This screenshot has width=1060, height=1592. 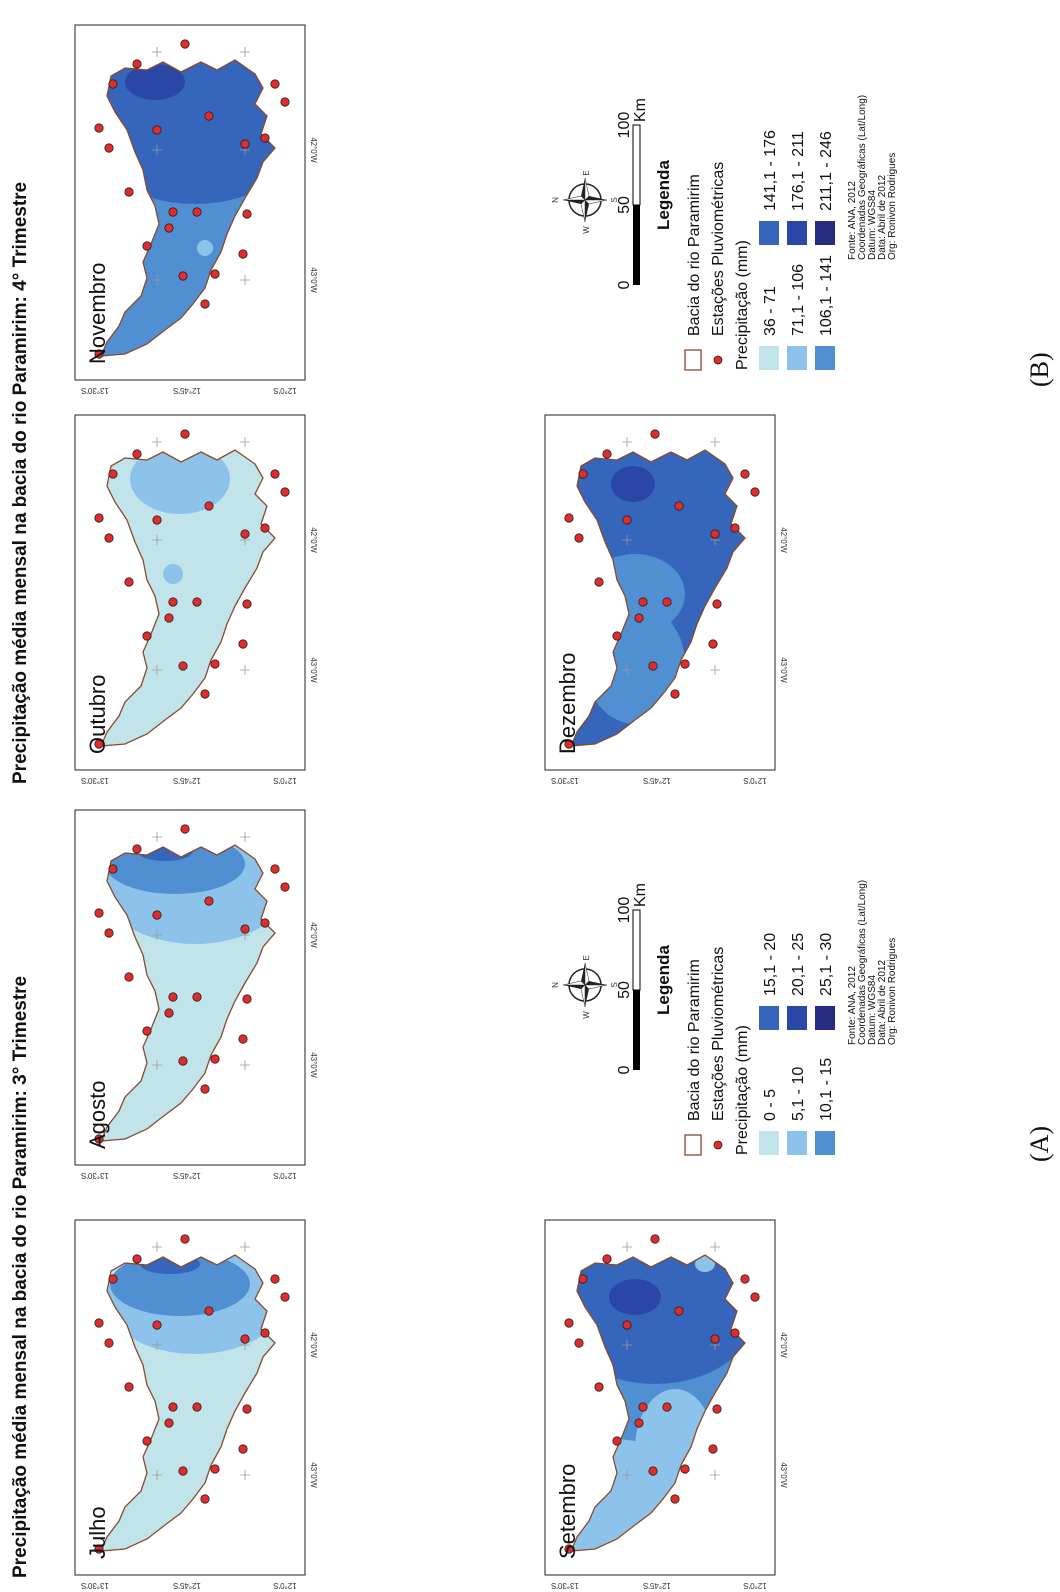 What do you see at coordinates (624, 205) in the screenshot?
I see `scale-label: 50` at bounding box center [624, 205].